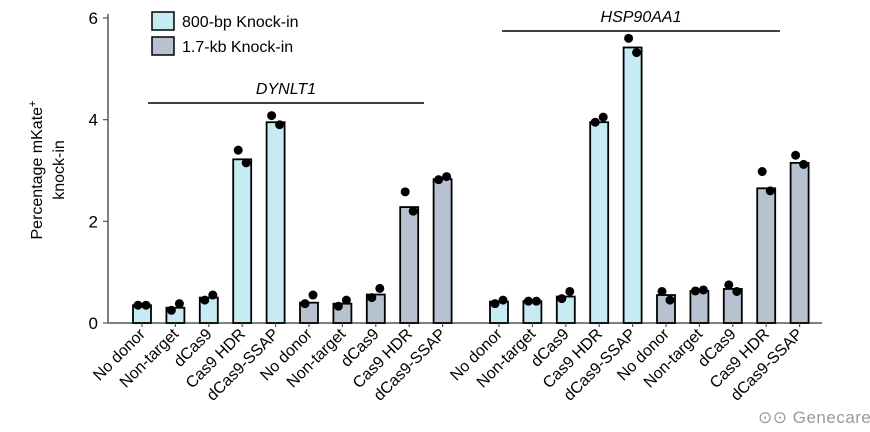  What do you see at coordinates (237, 47) in the screenshot?
I see `legend-label: 1.7-kb Knock-in` at bounding box center [237, 47].